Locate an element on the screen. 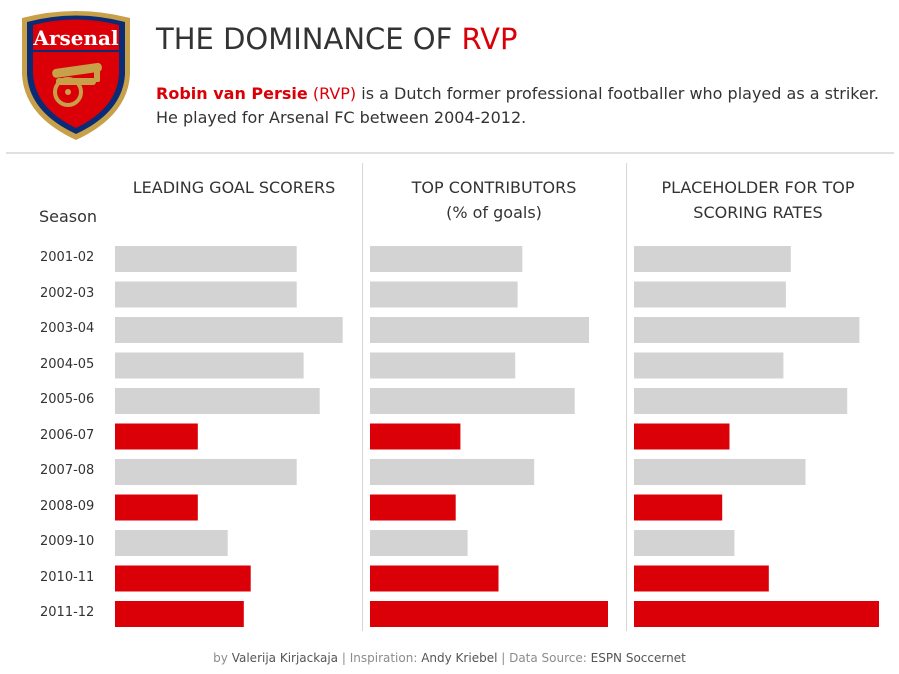  season-label: 2006-07 is located at coordinates (67, 435).